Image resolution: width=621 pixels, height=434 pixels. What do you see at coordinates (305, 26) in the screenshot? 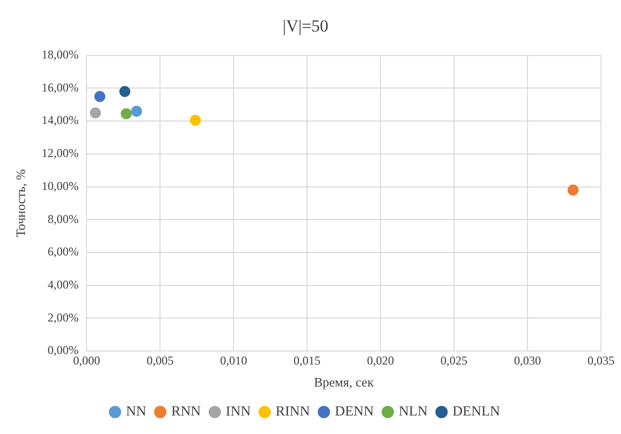
I see `chart-title: |V|=50` at bounding box center [305, 26].